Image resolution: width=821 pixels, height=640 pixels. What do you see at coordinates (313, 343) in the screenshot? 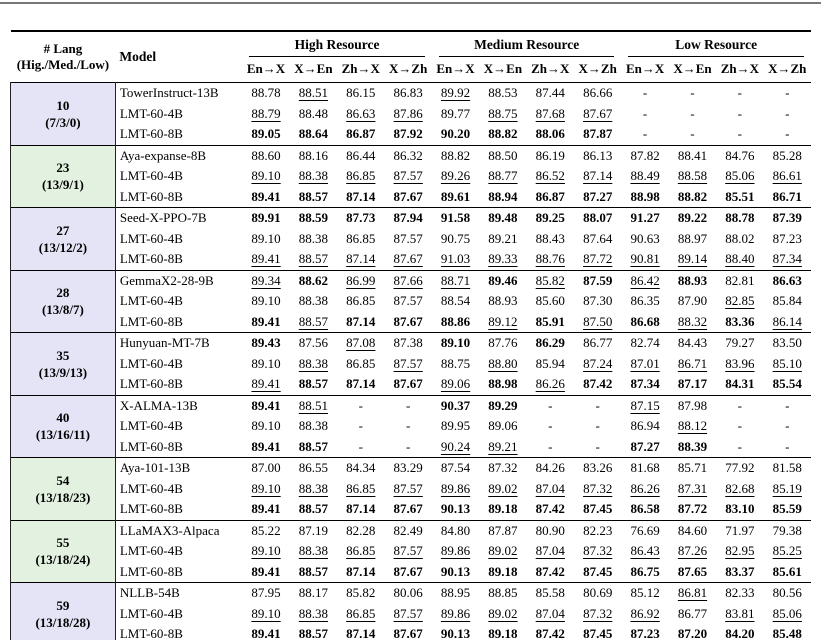
I see `score-cell: 87.56` at bounding box center [313, 343].